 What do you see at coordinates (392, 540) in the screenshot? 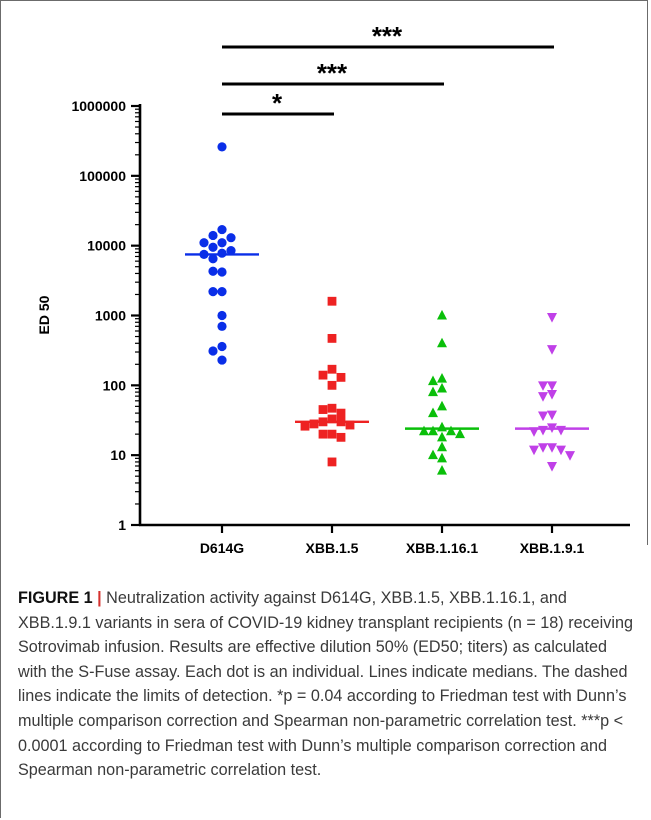
I see `x-ticks: D614G XBB.1.5 XBB.1.16.1 XBB.1.9.1` at bounding box center [392, 540].